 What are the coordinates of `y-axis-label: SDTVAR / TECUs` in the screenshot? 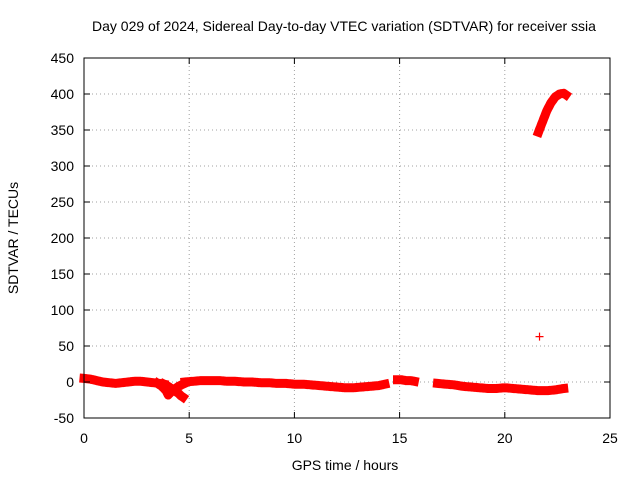 It's located at (13, 238).